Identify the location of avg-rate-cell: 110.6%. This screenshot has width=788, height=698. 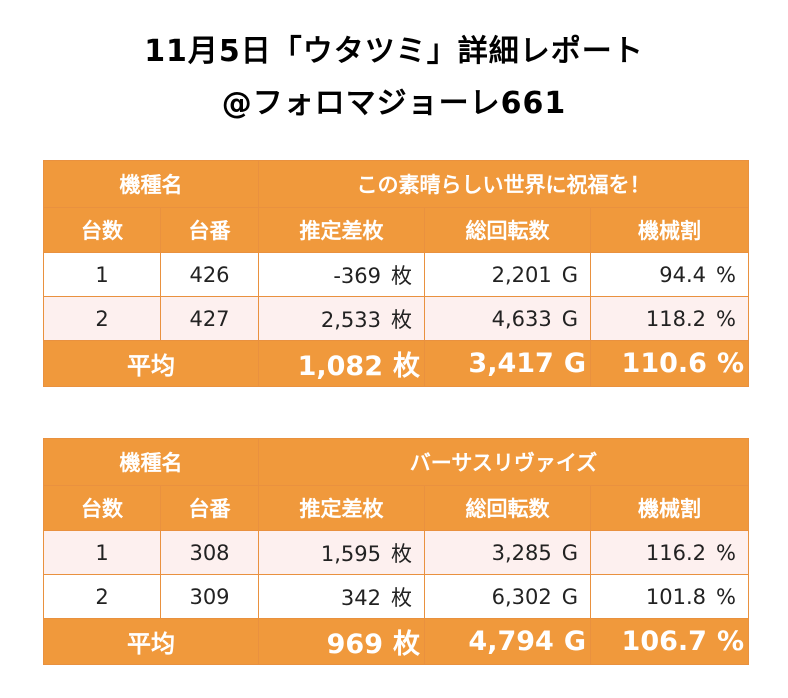
(669, 363).